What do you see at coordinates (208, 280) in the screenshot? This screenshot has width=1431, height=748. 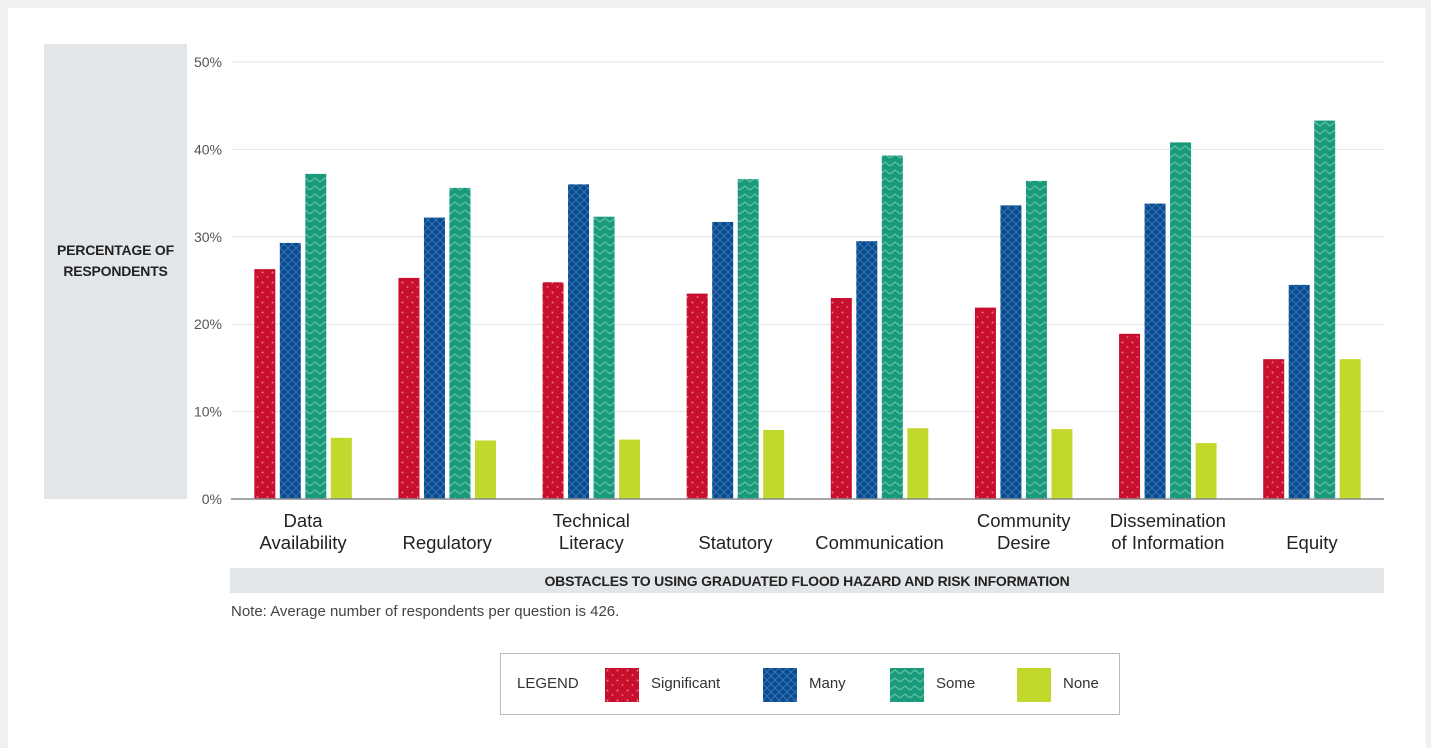 I see `y-tick-labels: 0% 10% 20% 30% 40% 50%` at bounding box center [208, 280].